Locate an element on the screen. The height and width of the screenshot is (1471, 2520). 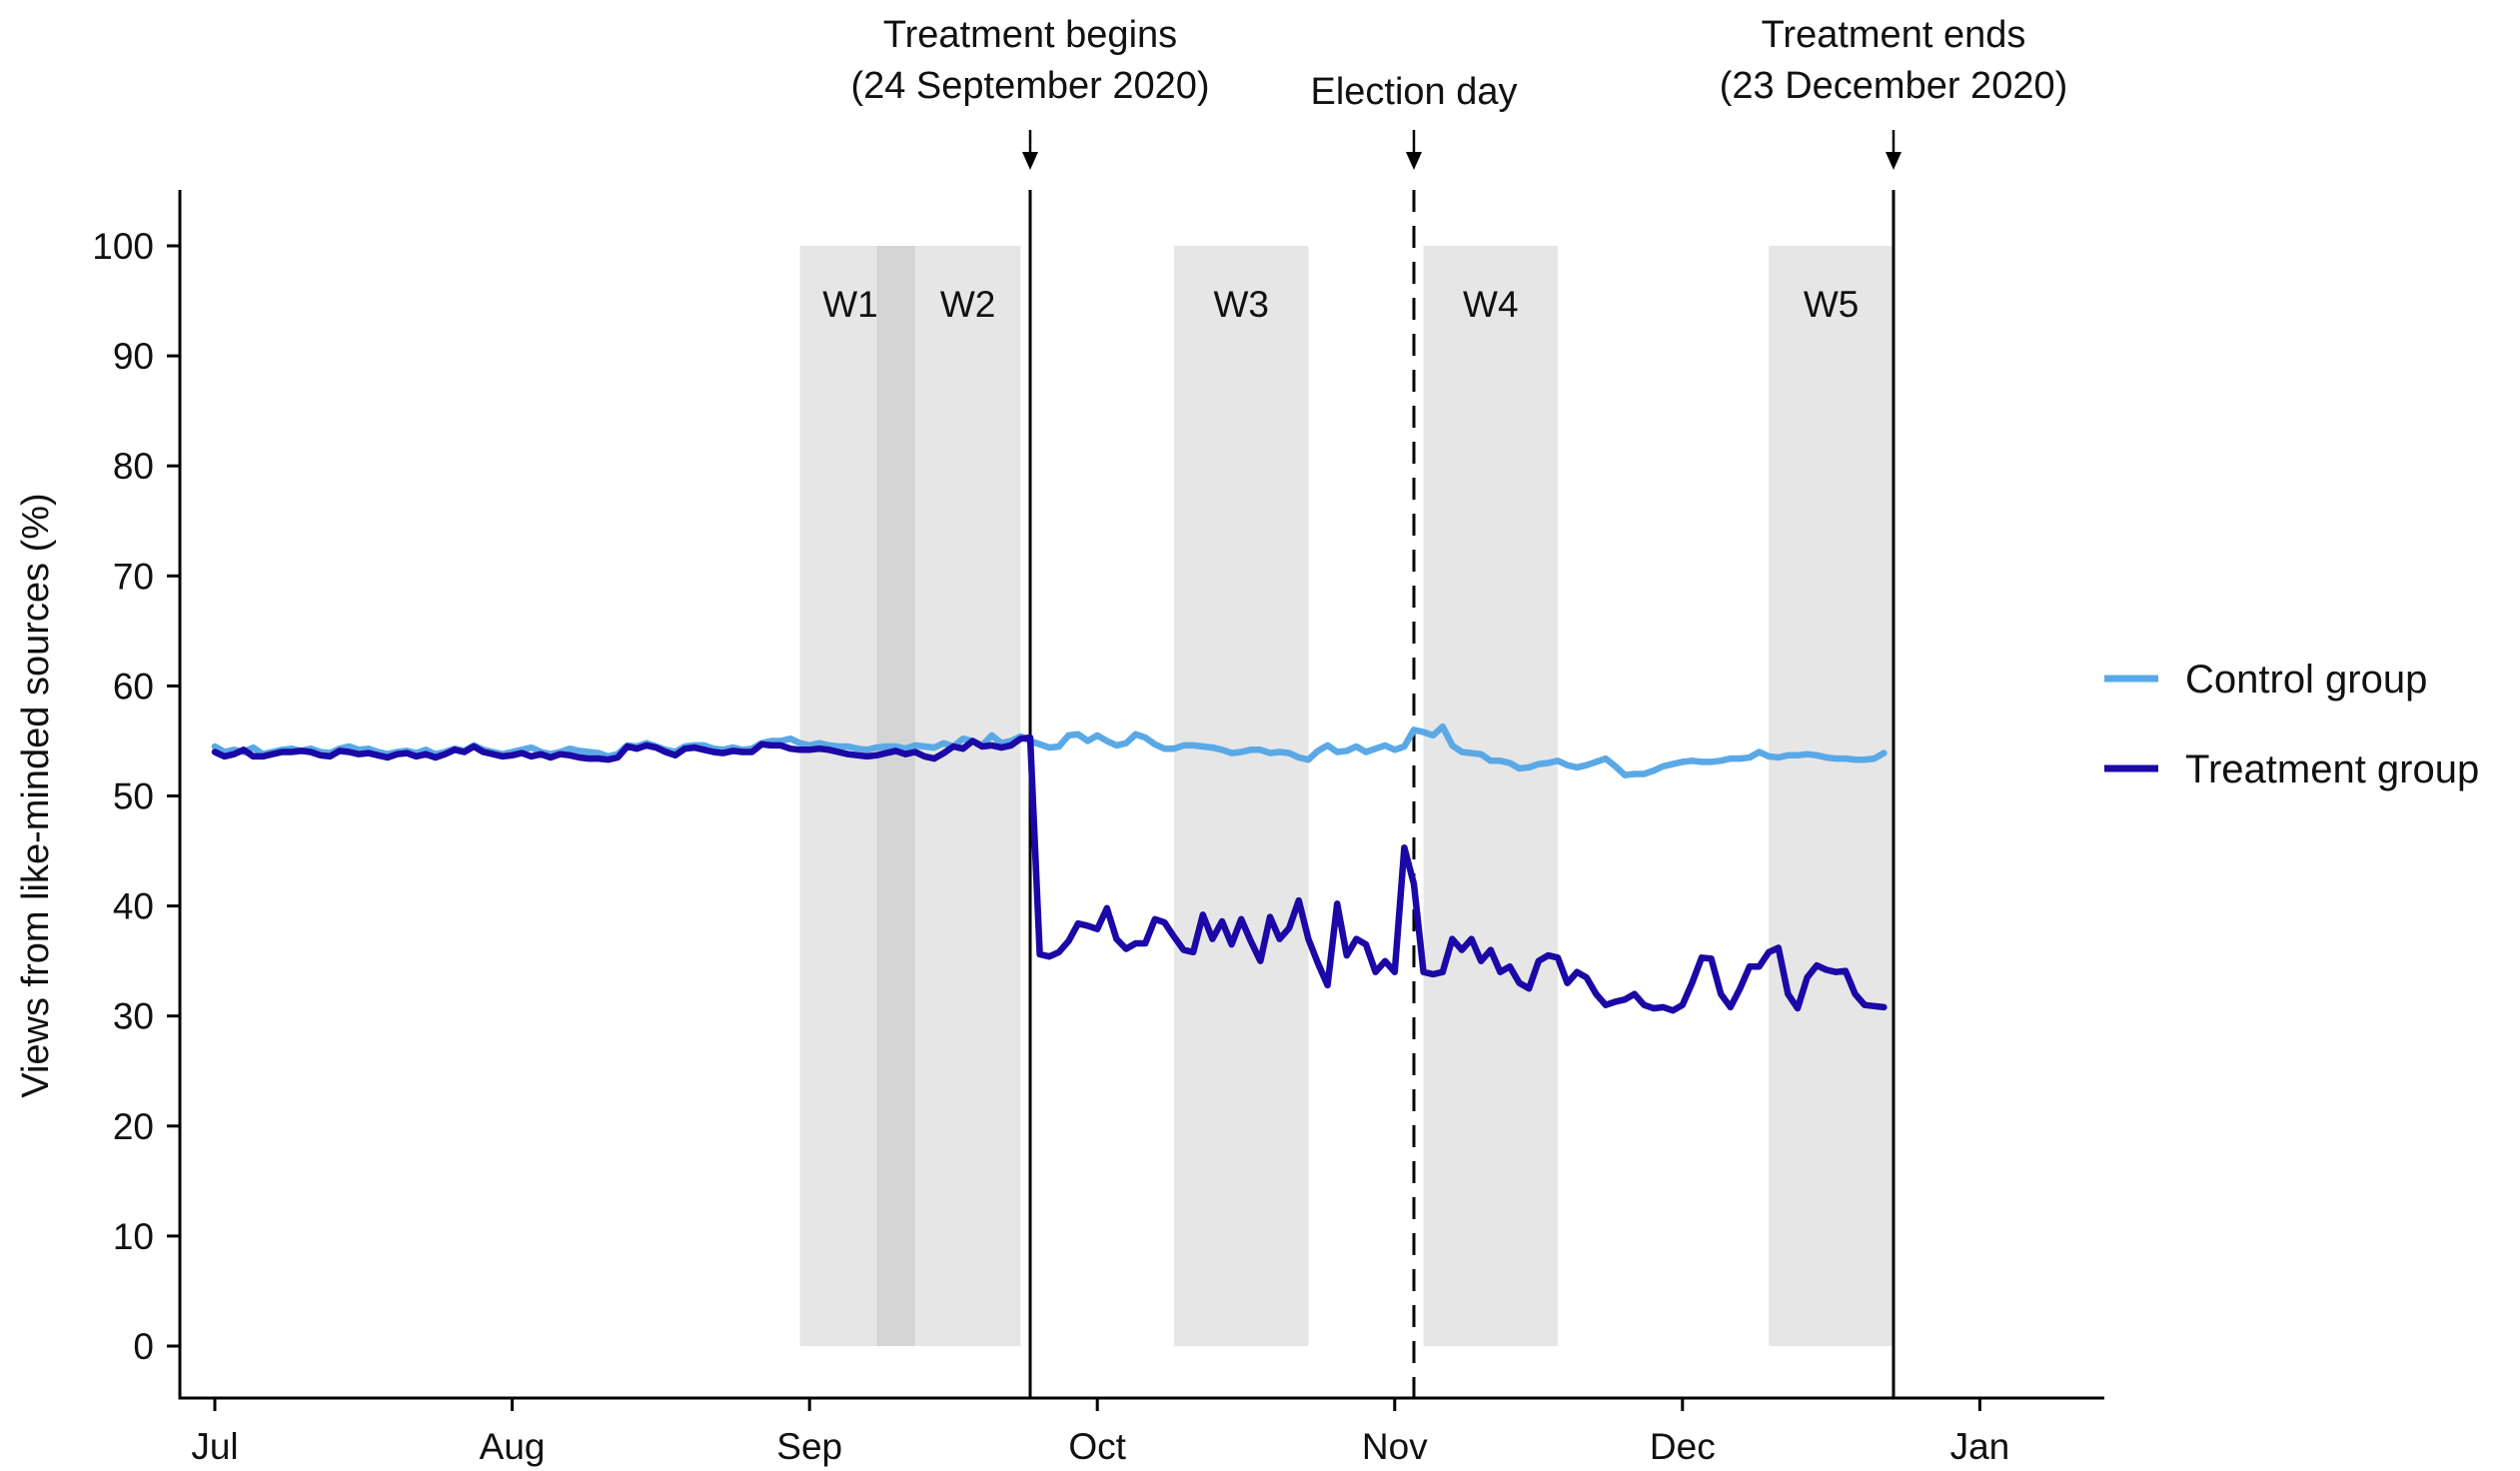
series-line-treatment is located at coordinates (1049, 874).